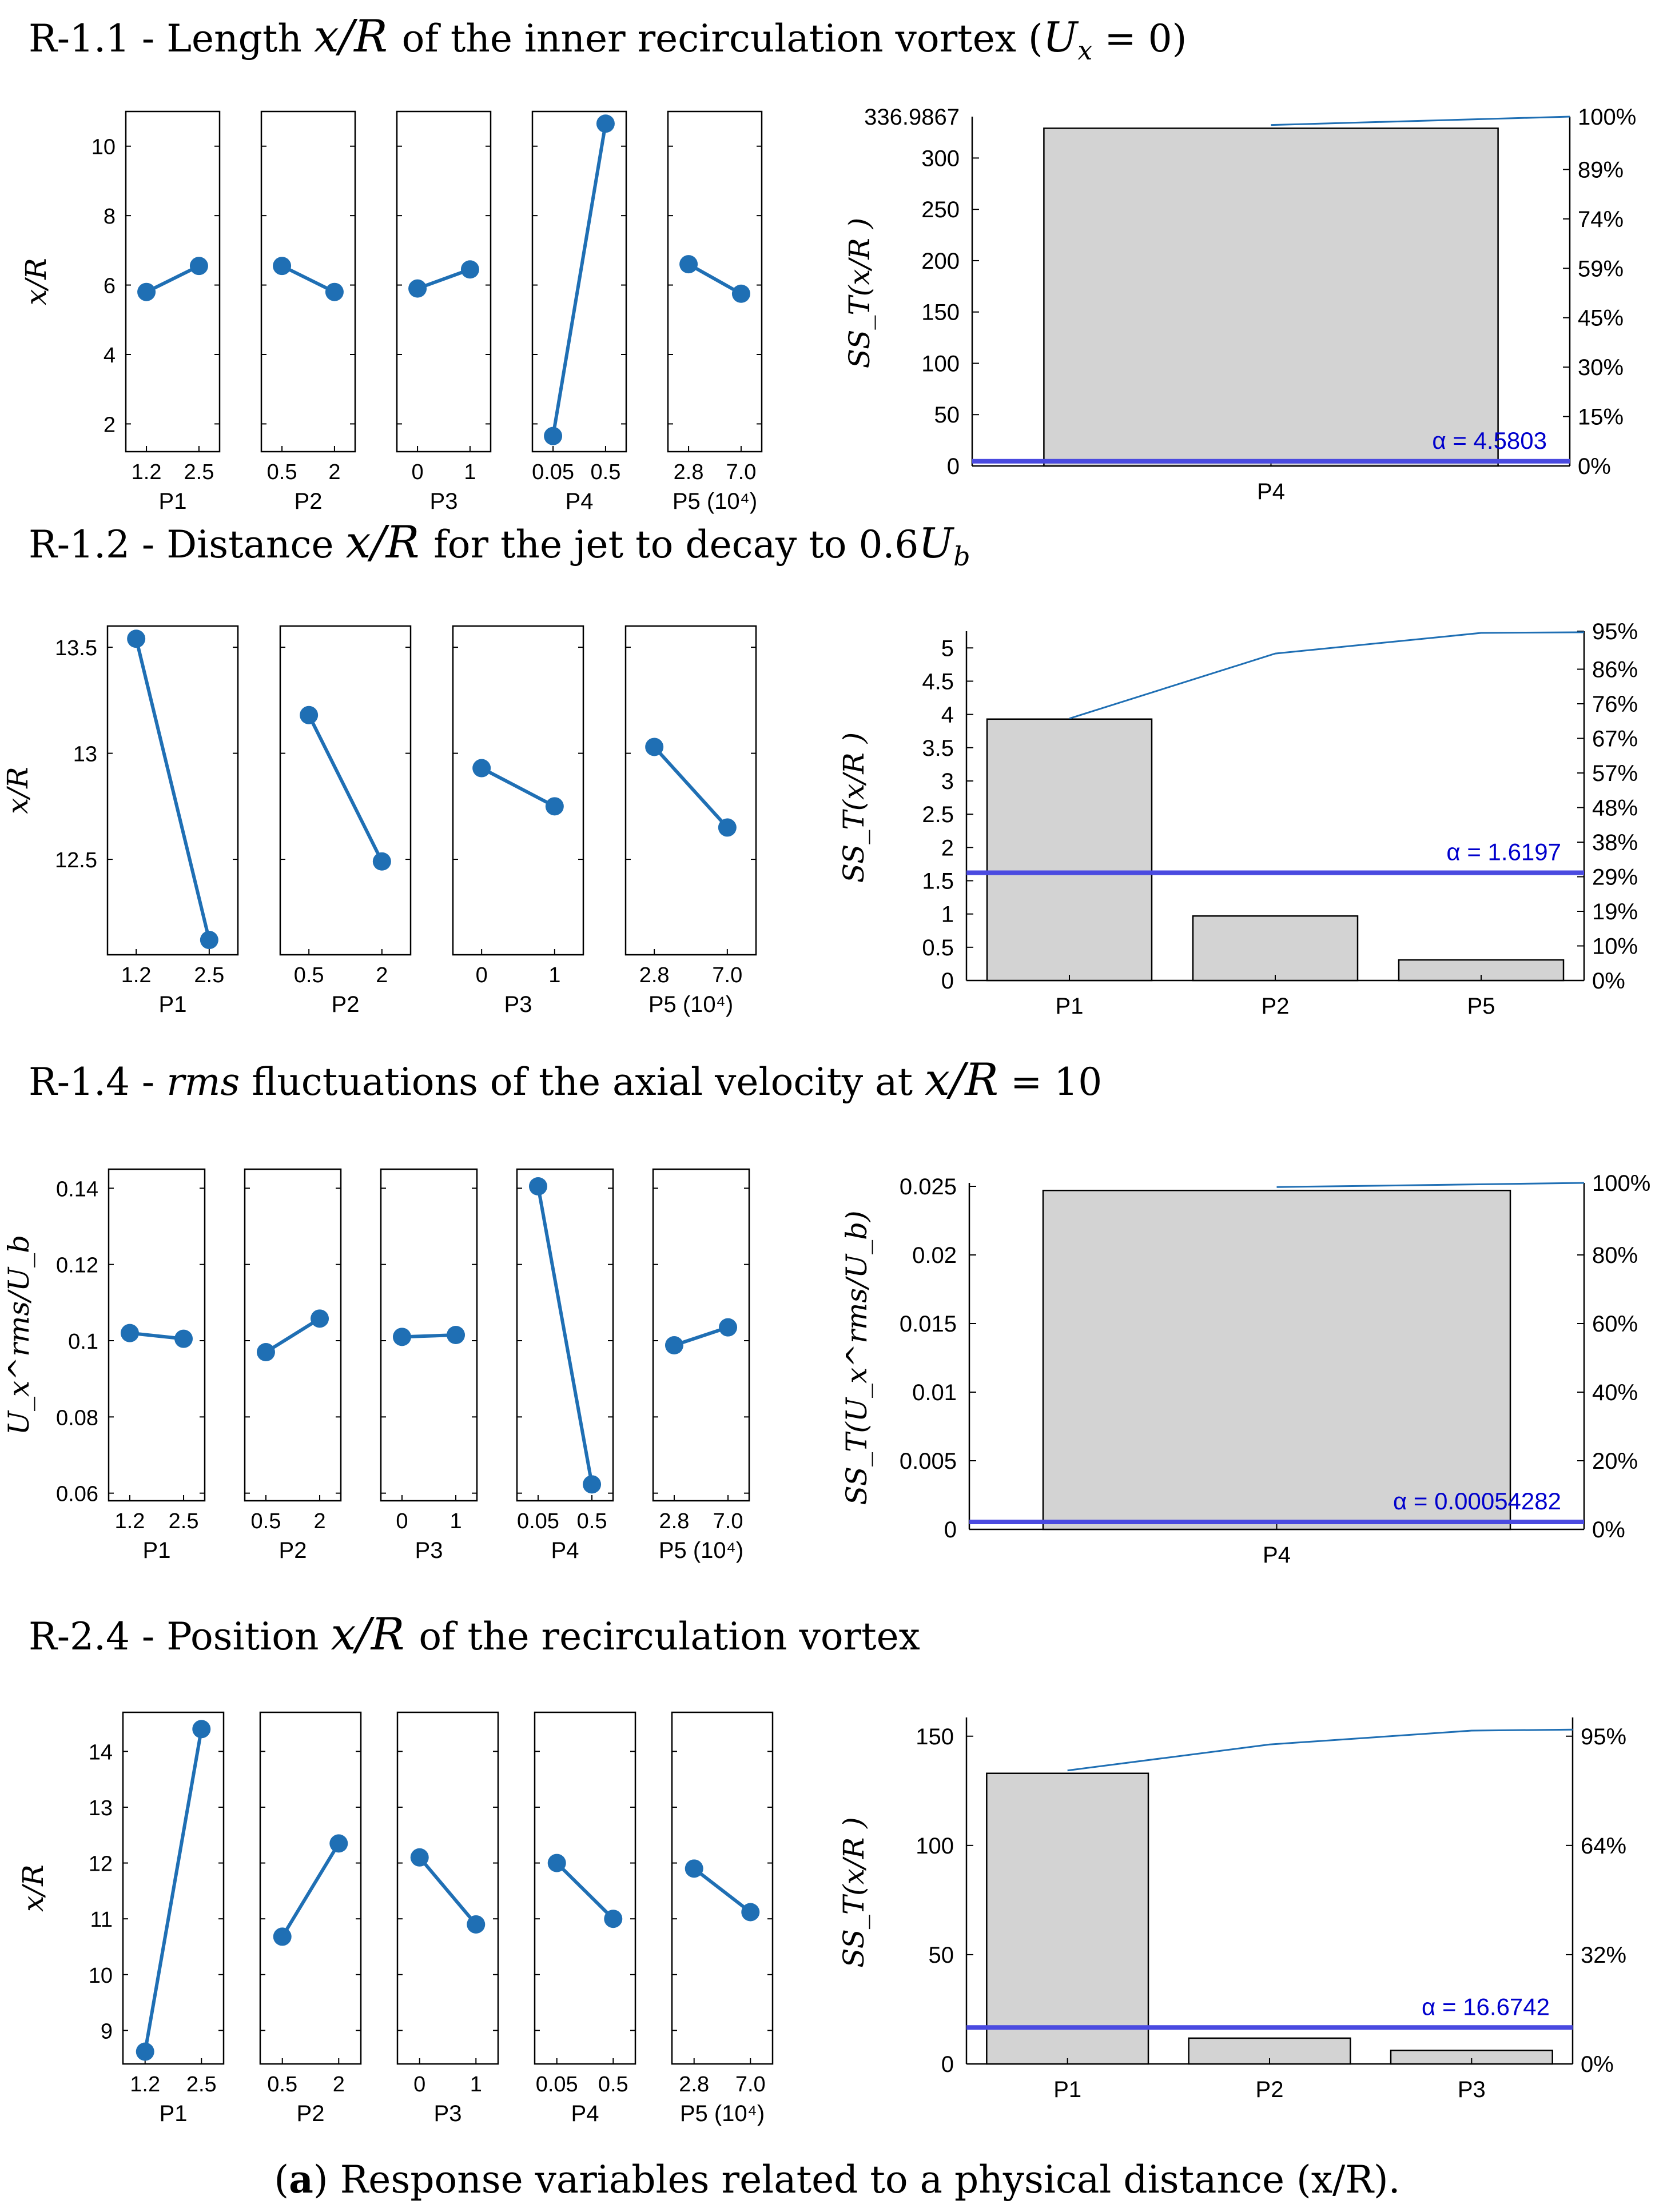 The width and height of the screenshot is (1675, 2212). Describe the element at coordinates (98, 1082) in the screenshot. I see `title-code: R-1.4 -` at that location.